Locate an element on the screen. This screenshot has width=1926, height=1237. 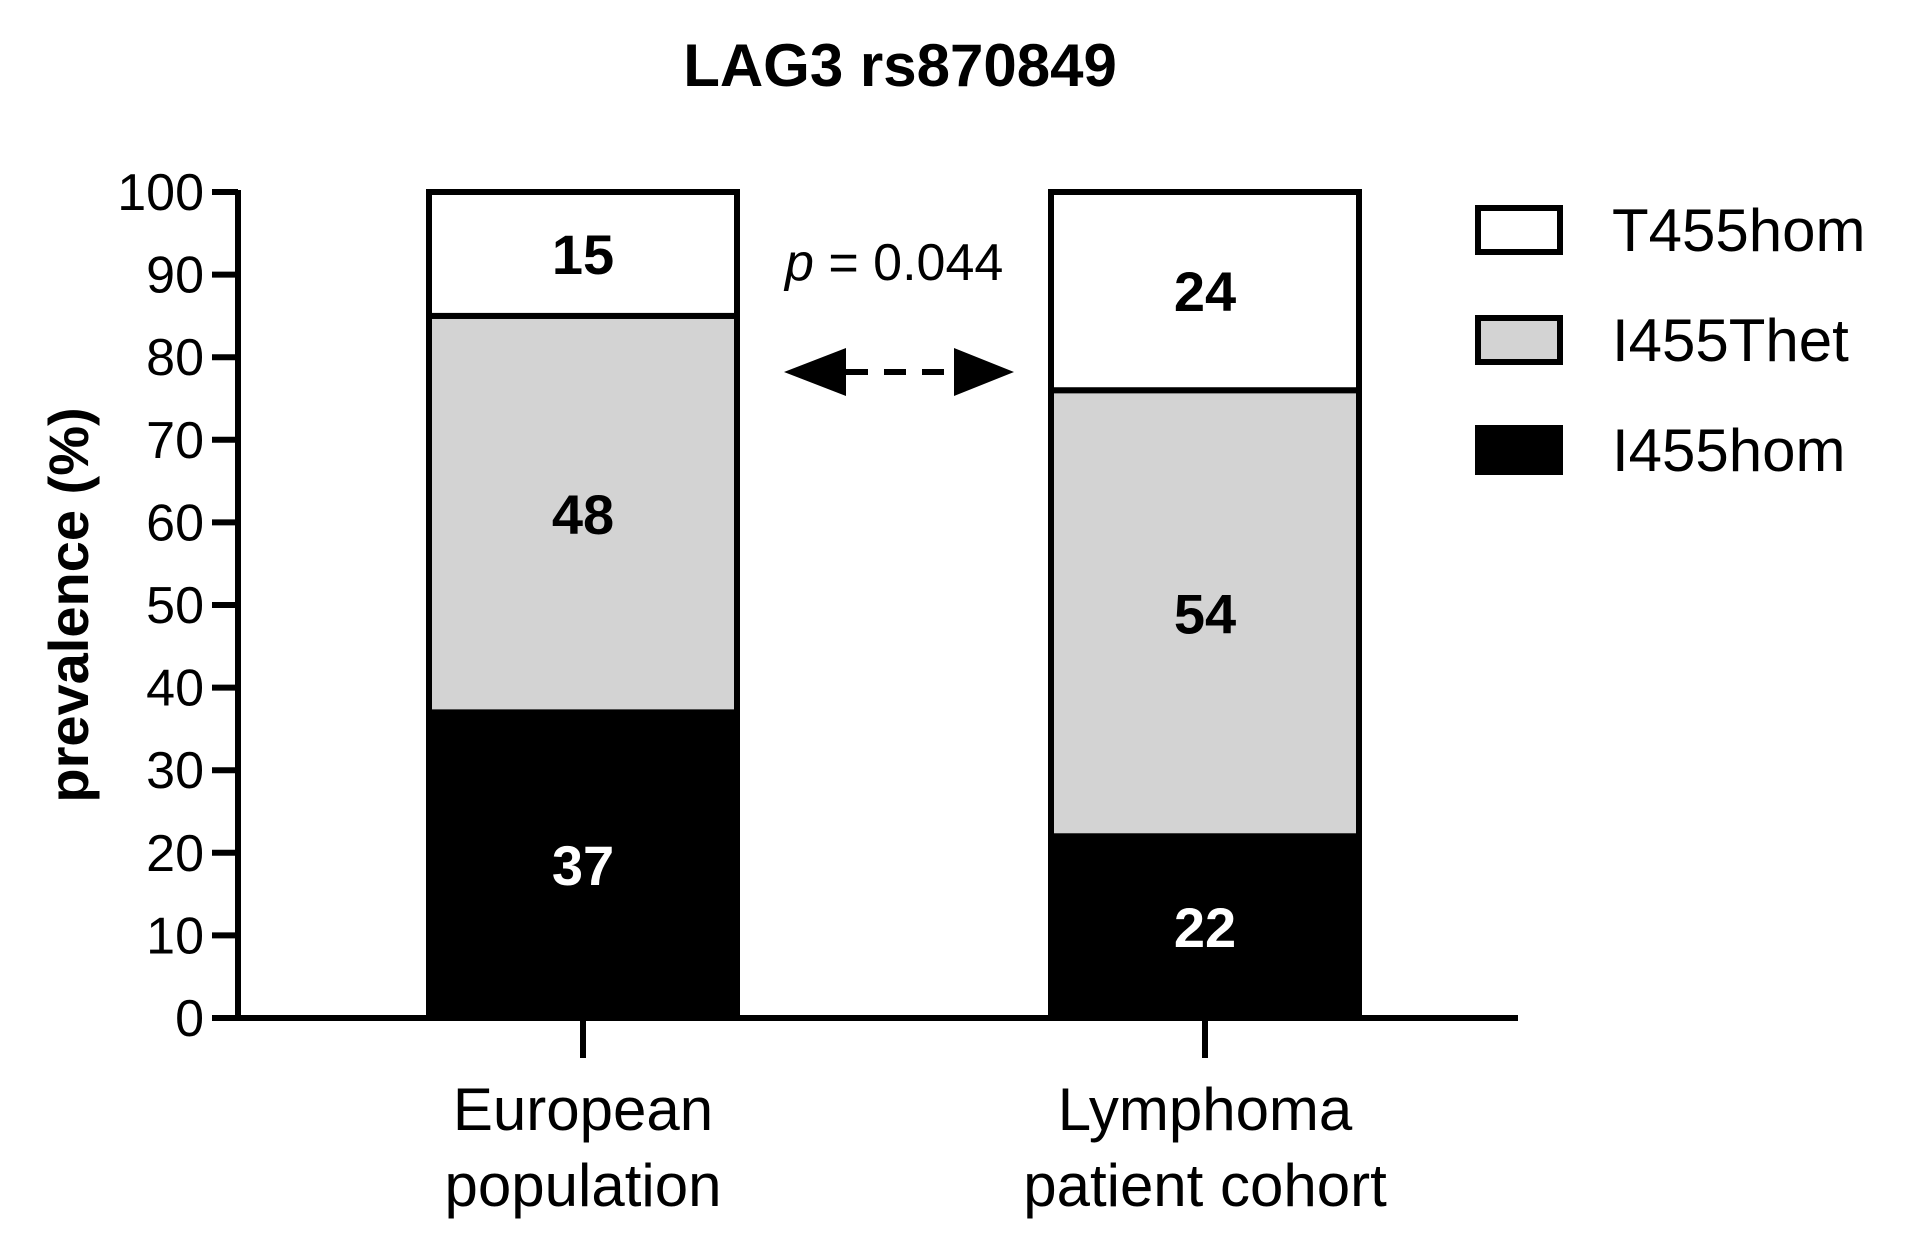
y-tick-label: 60 is located at coordinates (175, 523).